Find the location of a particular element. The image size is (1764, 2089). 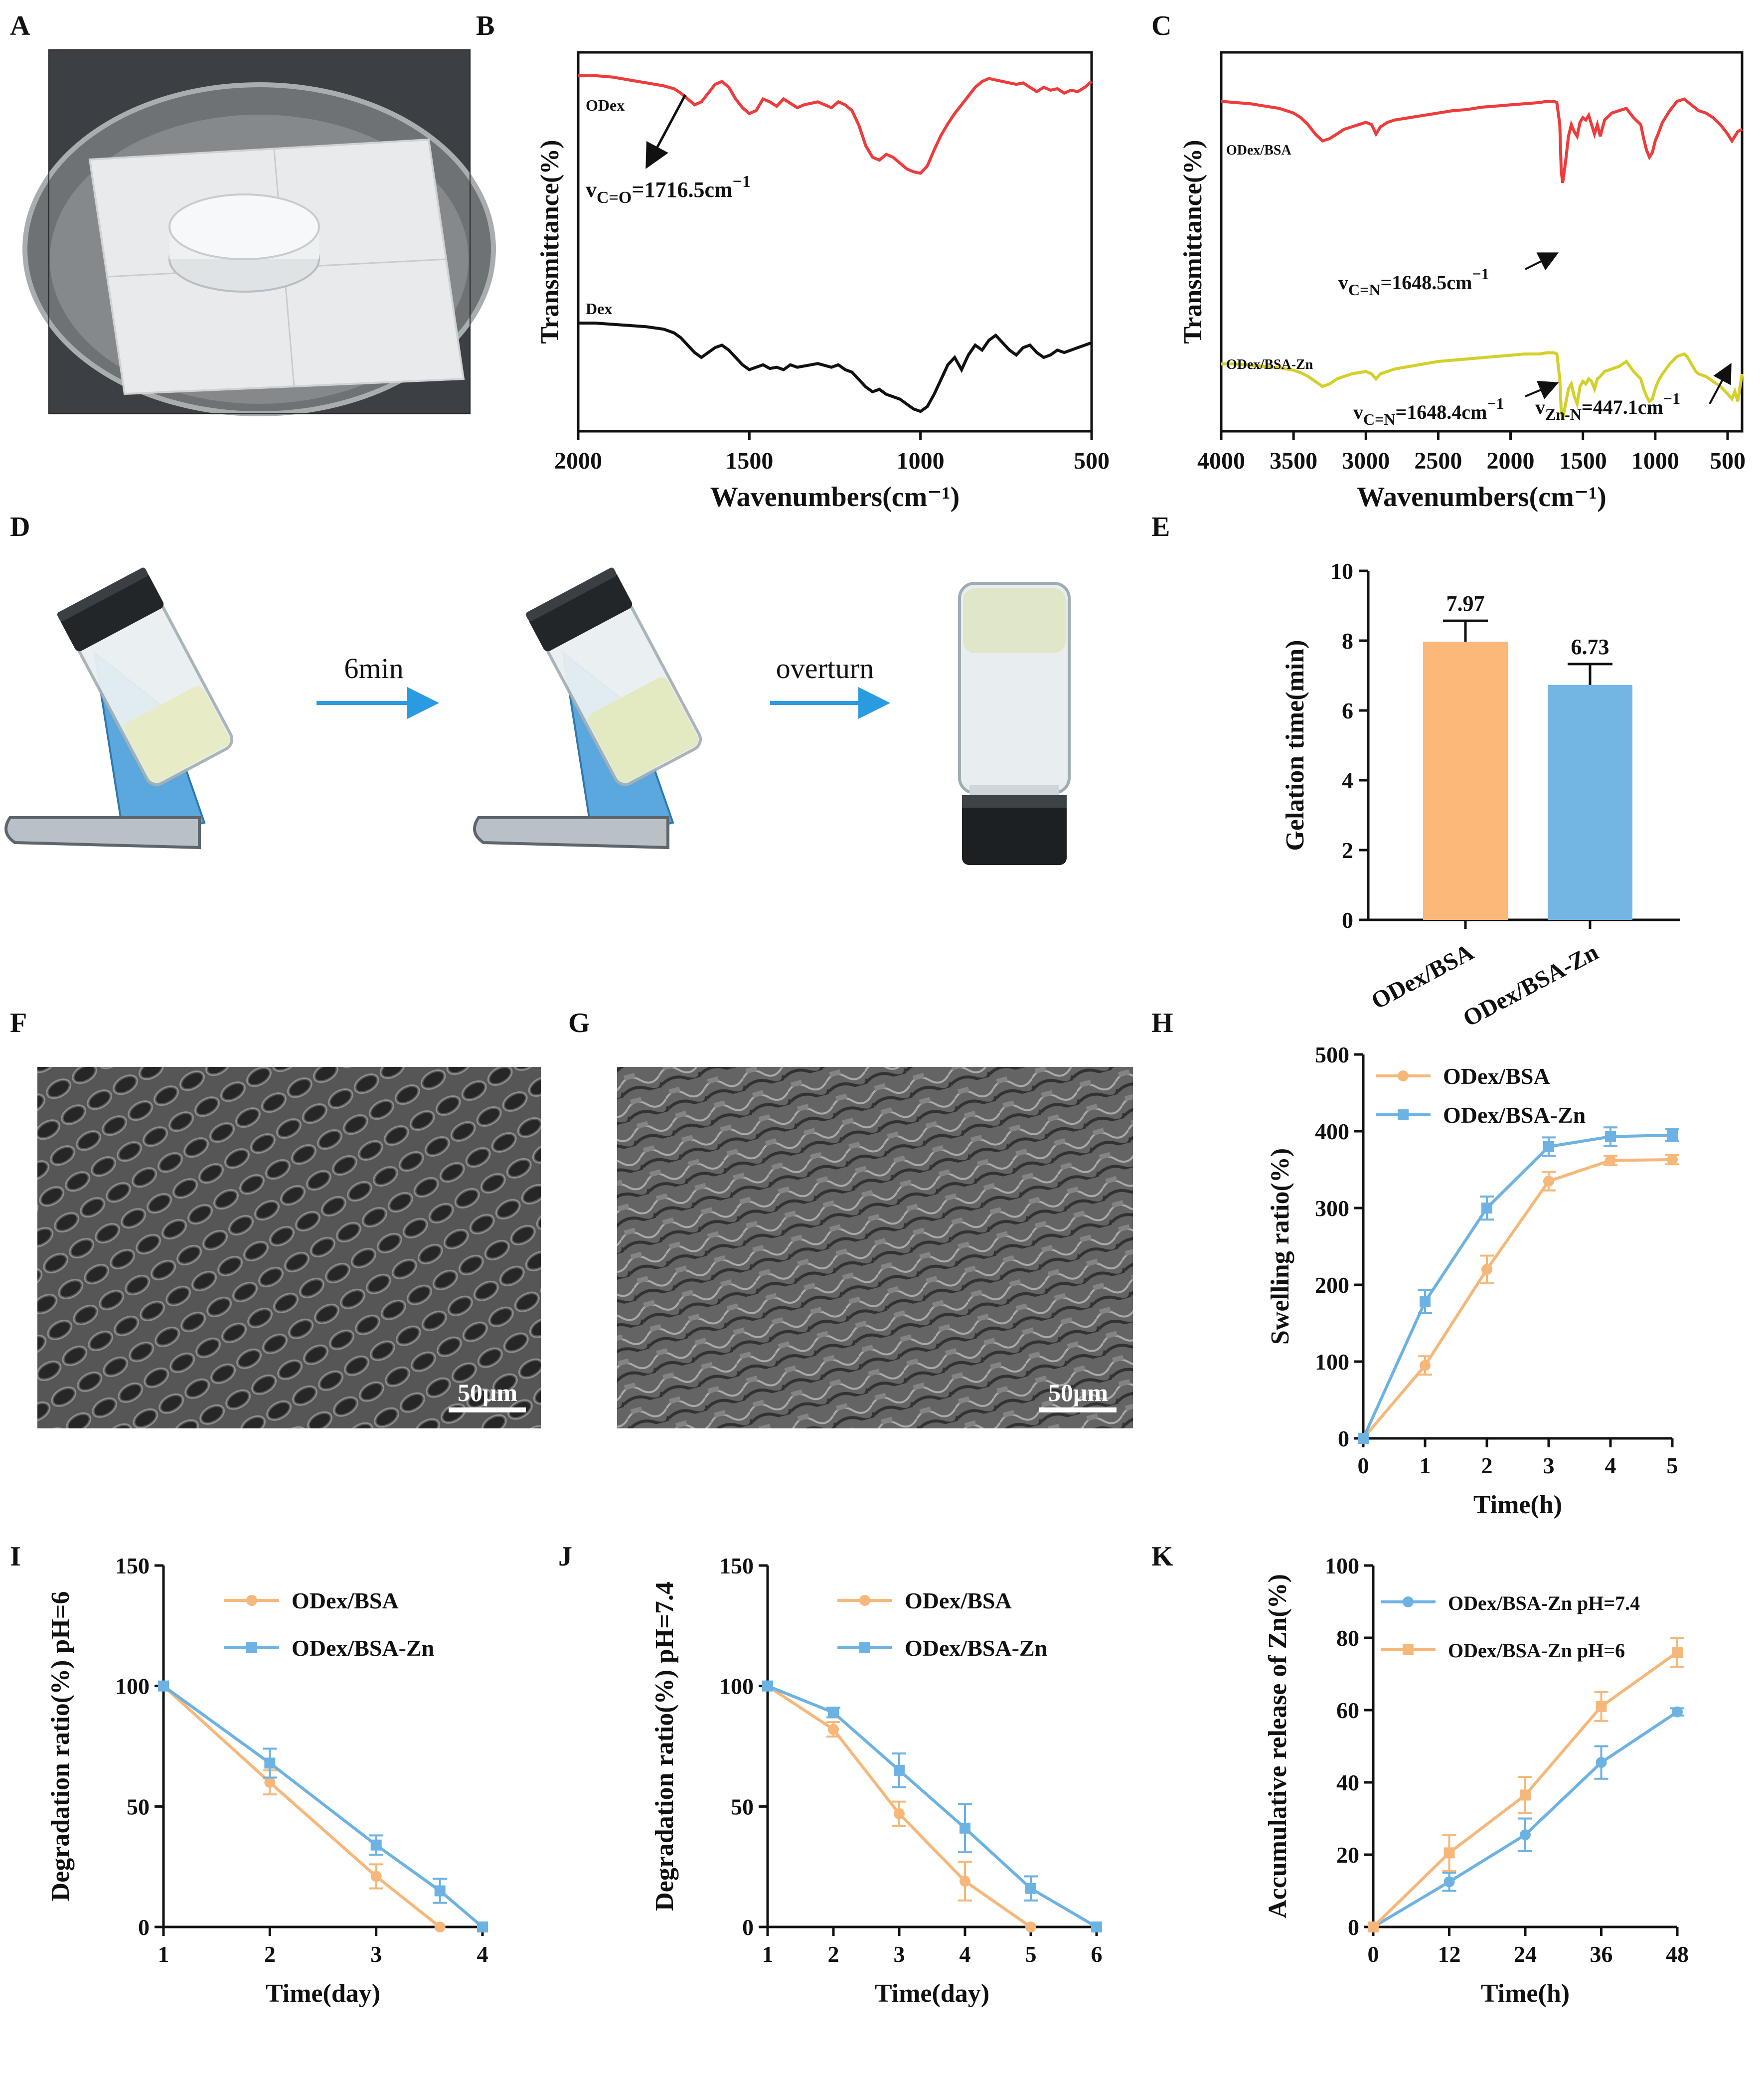

y-axis-label: Degradation ratio(%) pH=7.4 is located at coordinates (664, 1746).